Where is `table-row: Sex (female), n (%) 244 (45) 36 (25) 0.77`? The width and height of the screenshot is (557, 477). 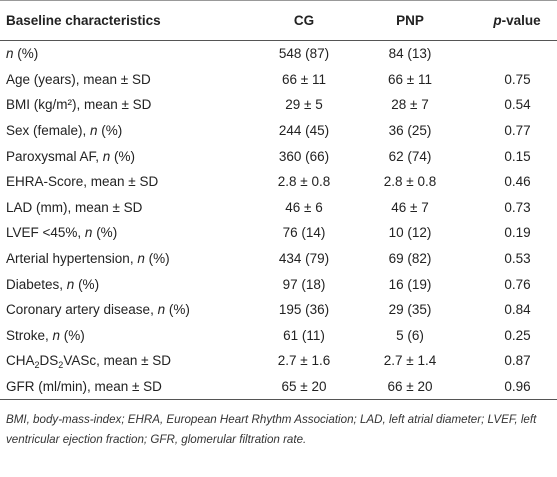 table-row: Sex (female), n (%) 244 (45) 36 (25) 0.77 is located at coordinates (278, 131).